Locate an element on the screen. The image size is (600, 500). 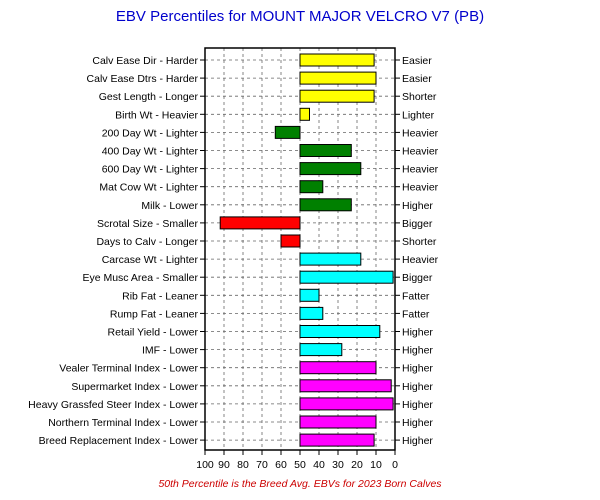
tick-layer: 100 90 80 70 60 50 40 30 20 10 0 is located at coordinates (297, 460).